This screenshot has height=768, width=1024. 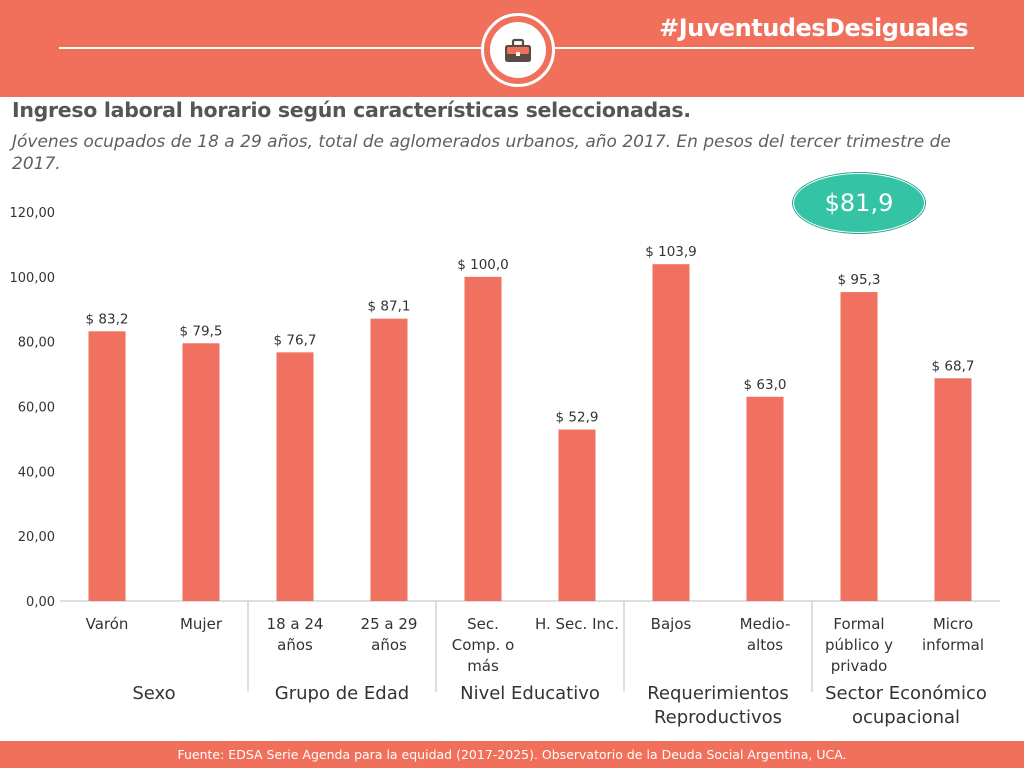 What do you see at coordinates (295, 340) in the screenshot?
I see `bar-value-label: $ 76,7` at bounding box center [295, 340].